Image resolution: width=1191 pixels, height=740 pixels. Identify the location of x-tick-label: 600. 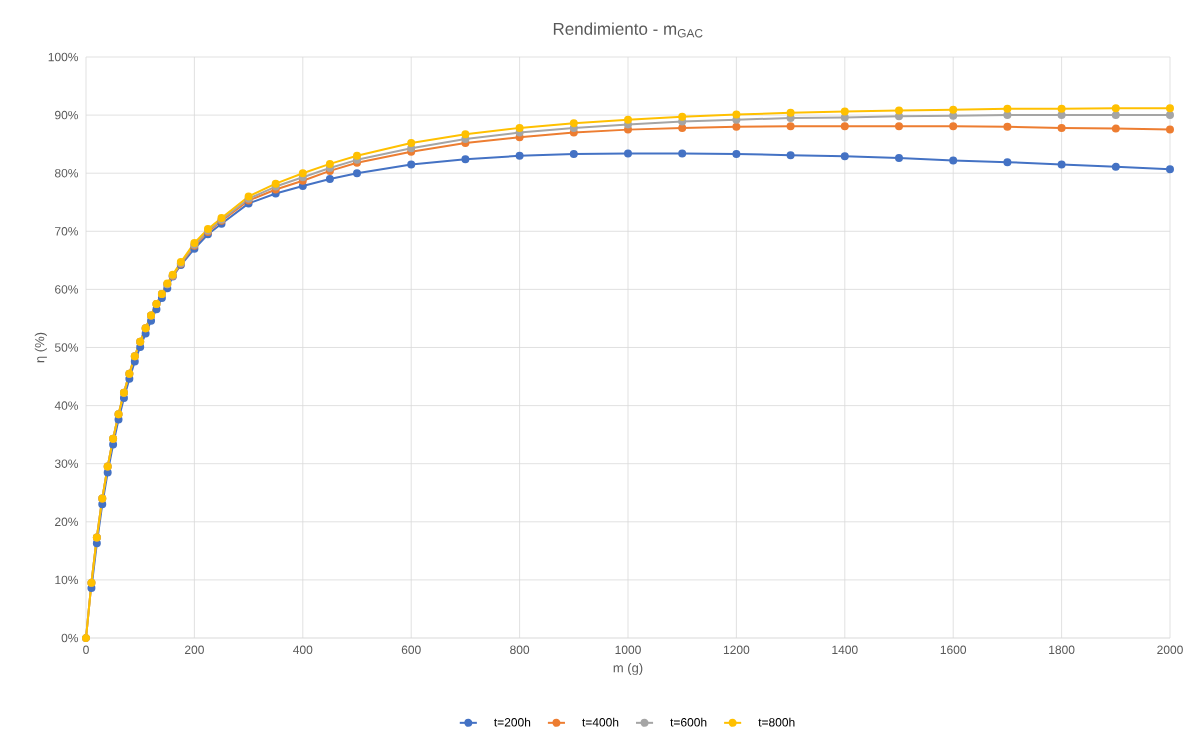
(411, 650).